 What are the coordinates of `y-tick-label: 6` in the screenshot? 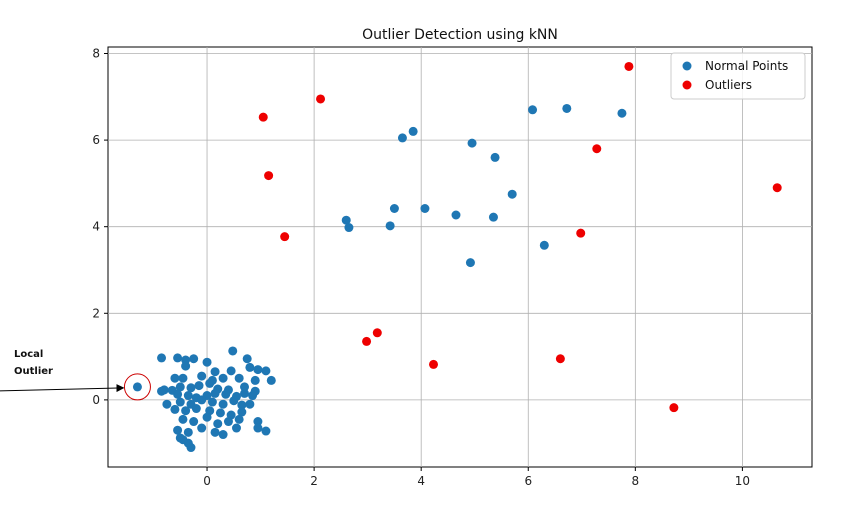 It's located at (96, 140).